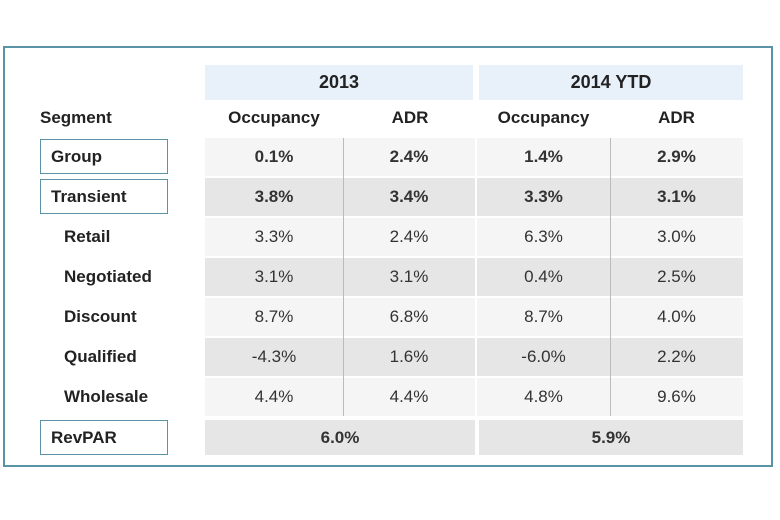  I want to click on data-cell: 2.9%, so click(676, 157).